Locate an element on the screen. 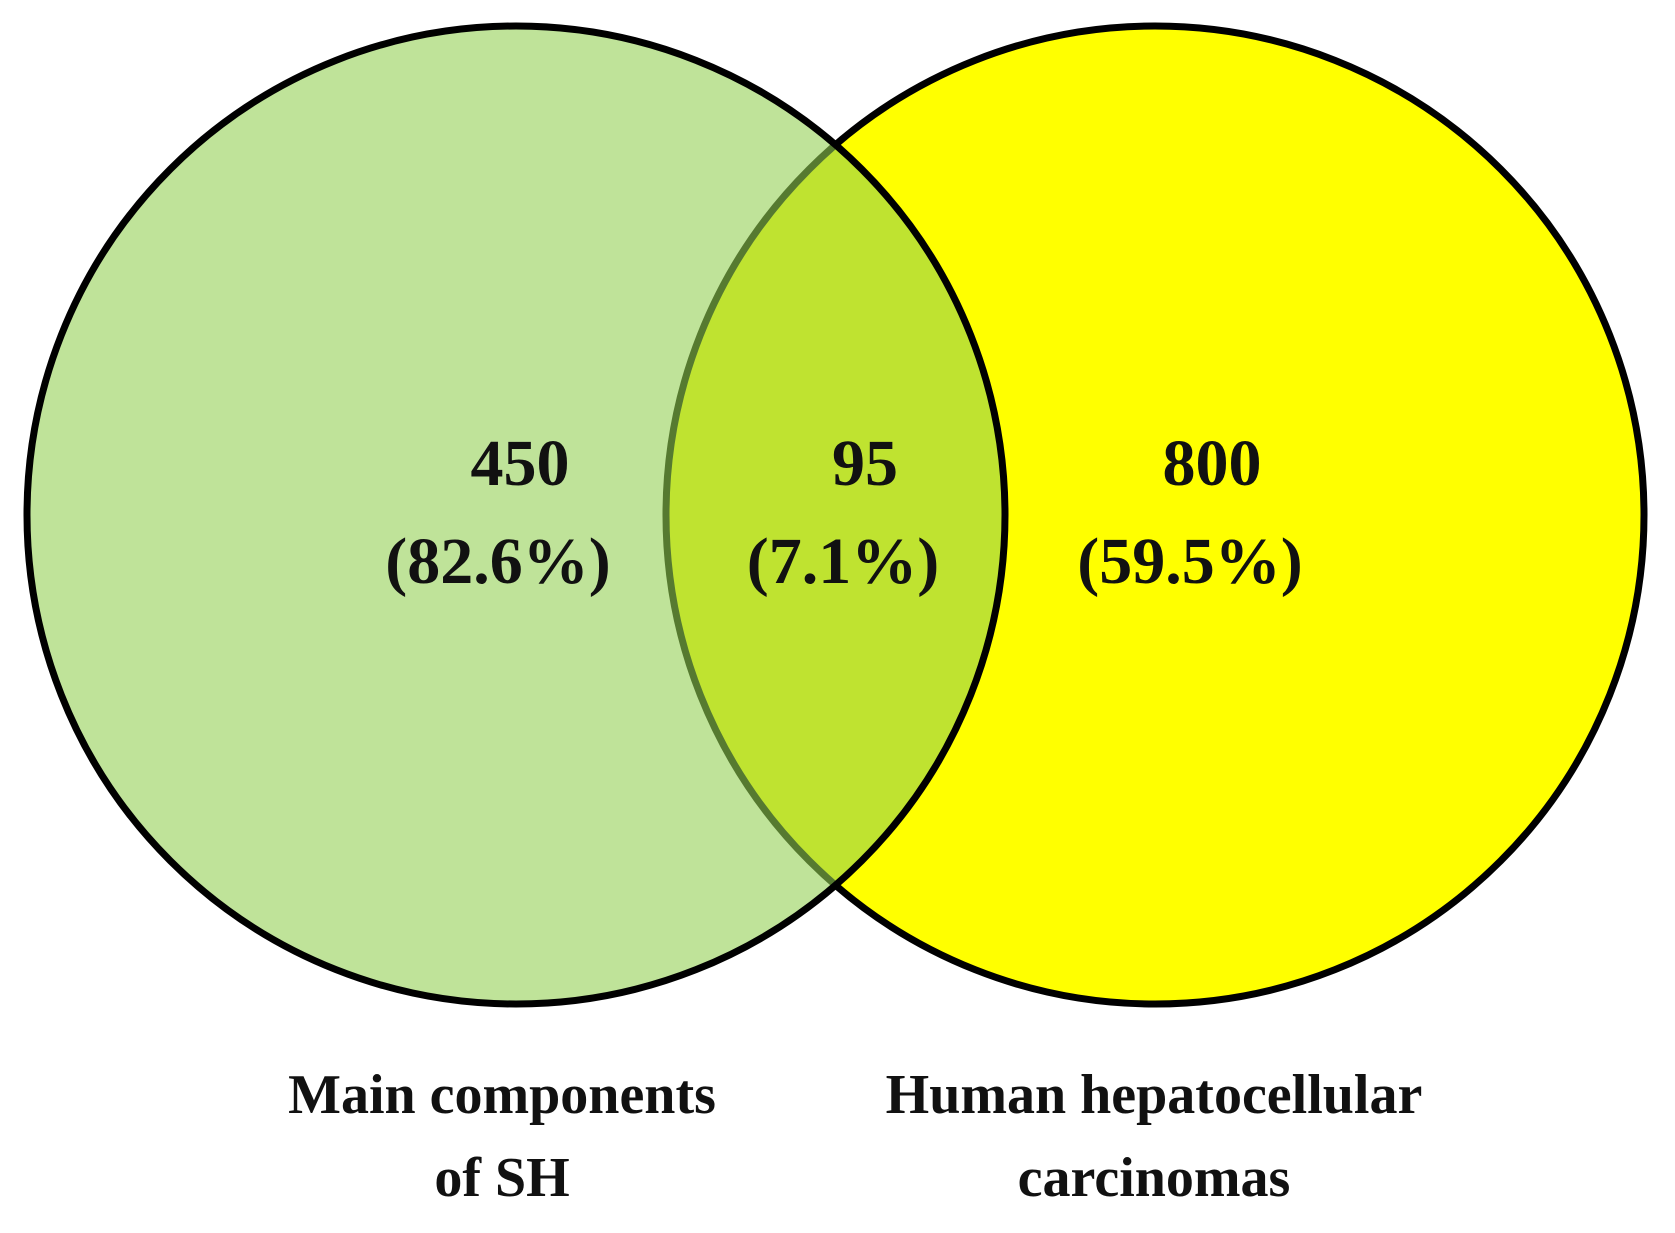 This screenshot has height=1233, width=1675. region-percentage: (82.6%) is located at coordinates (497, 561).